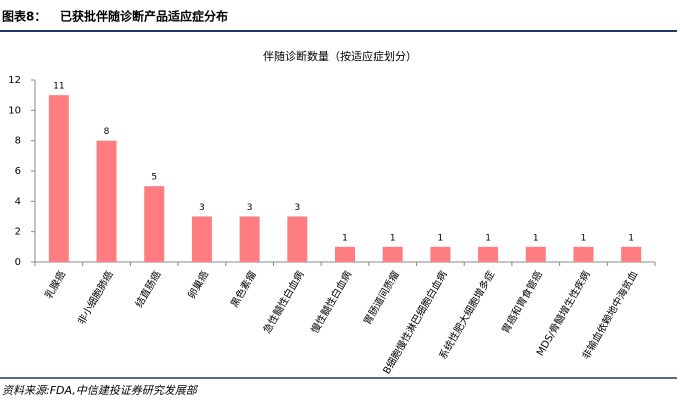 The width and height of the screenshot is (680, 402). What do you see at coordinates (100, 390) in the screenshot?
I see `source-note: 资料来源:FDA,中信建投证券研究发展部` at bounding box center [100, 390].